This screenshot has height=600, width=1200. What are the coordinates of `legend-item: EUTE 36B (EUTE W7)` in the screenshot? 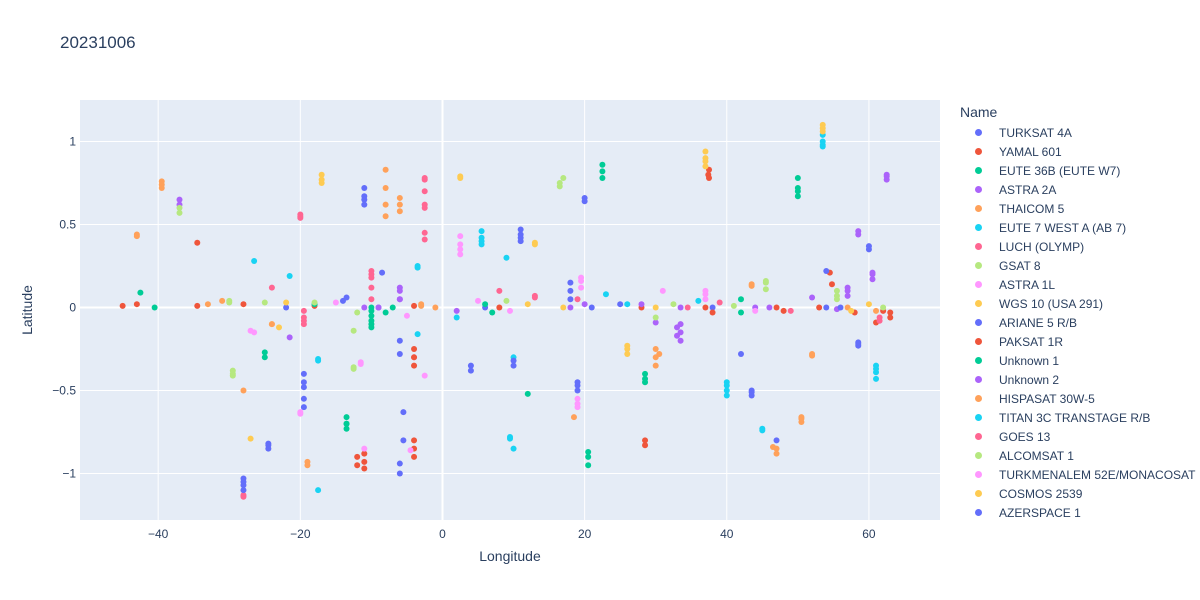 It's located at (1080, 170).